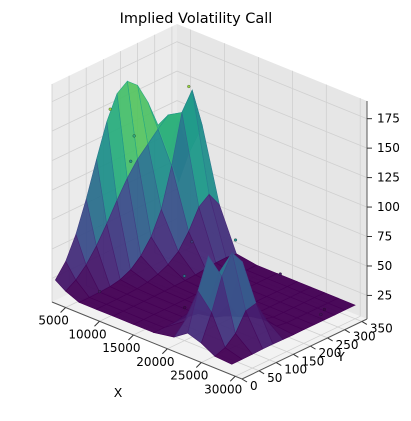  Describe the element at coordinates (223, 389) in the screenshot. I see `x-tick-label: 30000` at that location.